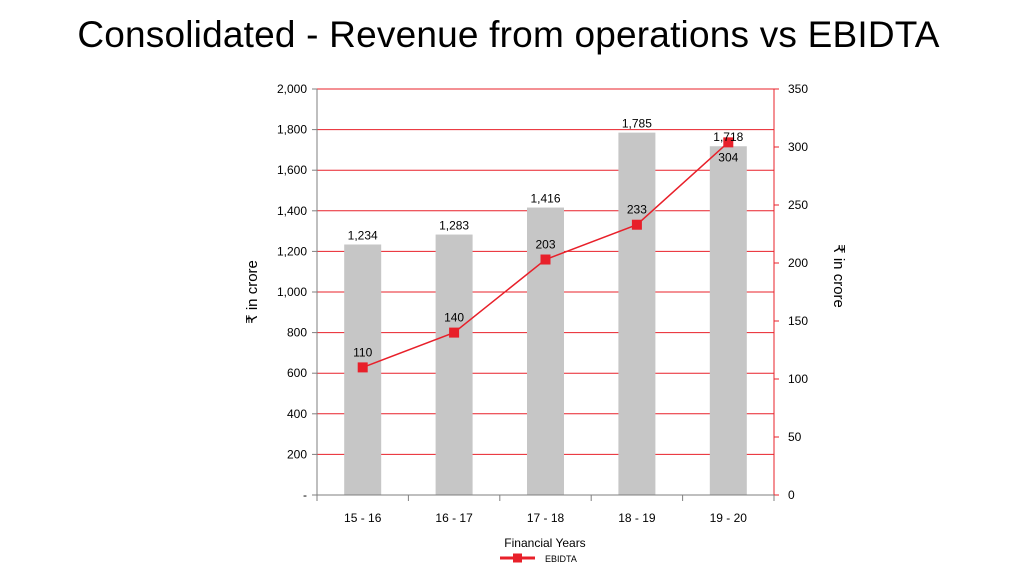  I want to click on y-tick-label-left: 1,600, so click(292, 170).